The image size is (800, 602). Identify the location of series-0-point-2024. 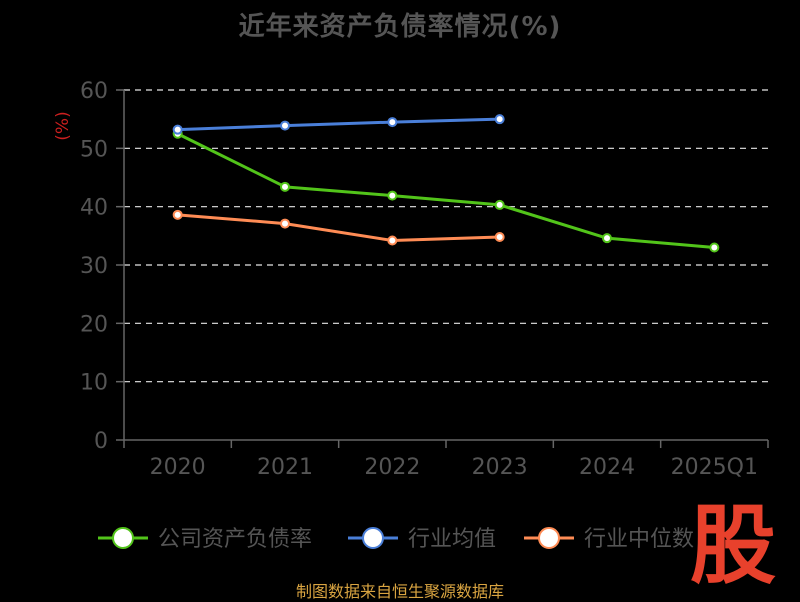
(607, 238).